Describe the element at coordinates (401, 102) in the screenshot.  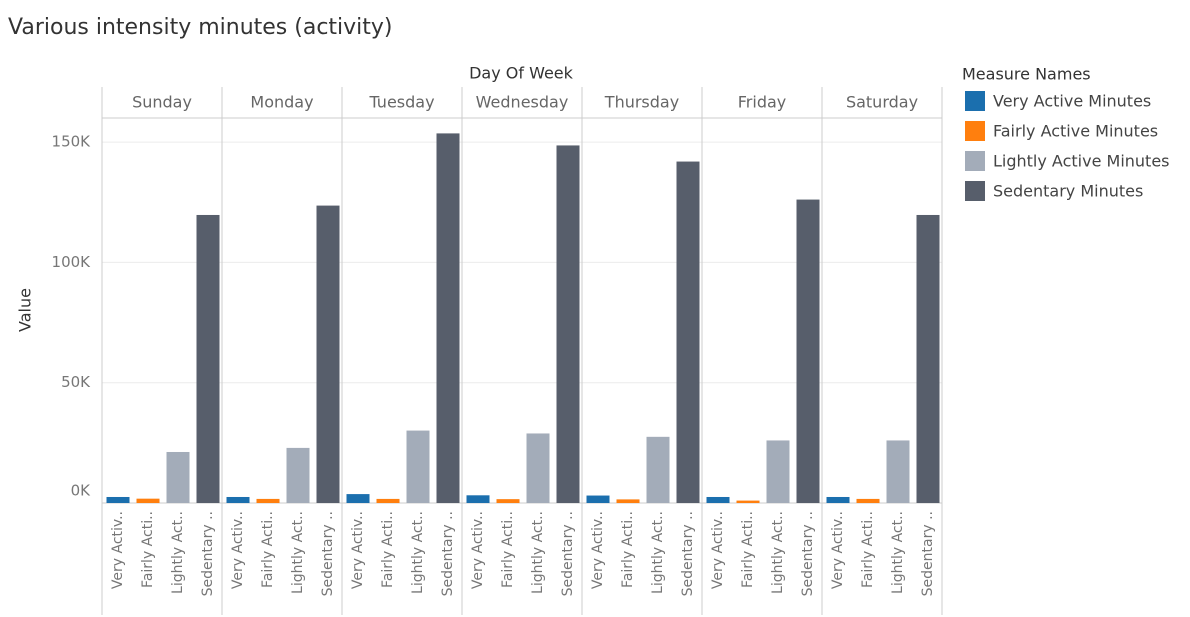
I see `column-header: Tuesday` at that location.